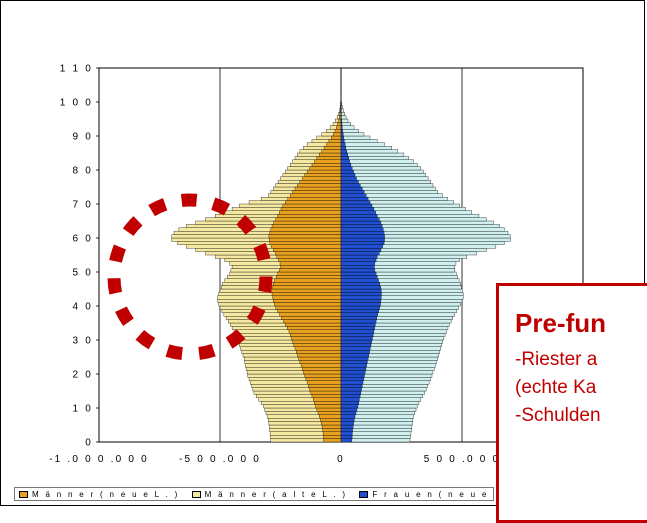  I want to click on y-tick-label: 1 0, so click(82, 409).